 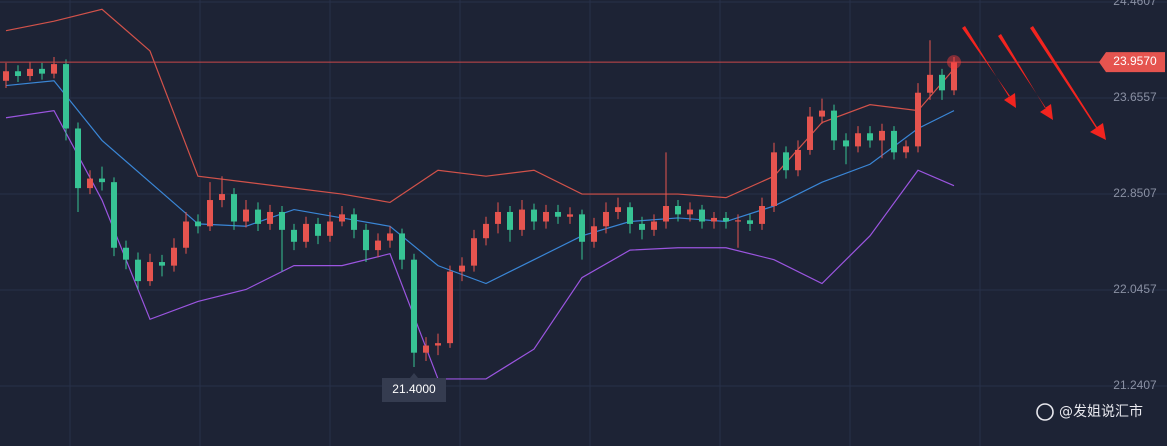 What do you see at coordinates (1101, 411) in the screenshot?
I see `watermark-text: @发姐说汇市` at bounding box center [1101, 411].